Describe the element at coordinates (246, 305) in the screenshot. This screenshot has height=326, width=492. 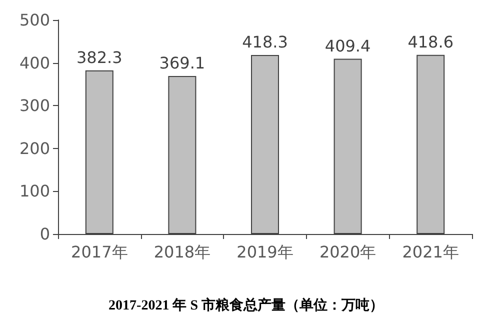
I see `text: 2017-2021 年 S 市粮食总产量（单位：万吨）` at that location.